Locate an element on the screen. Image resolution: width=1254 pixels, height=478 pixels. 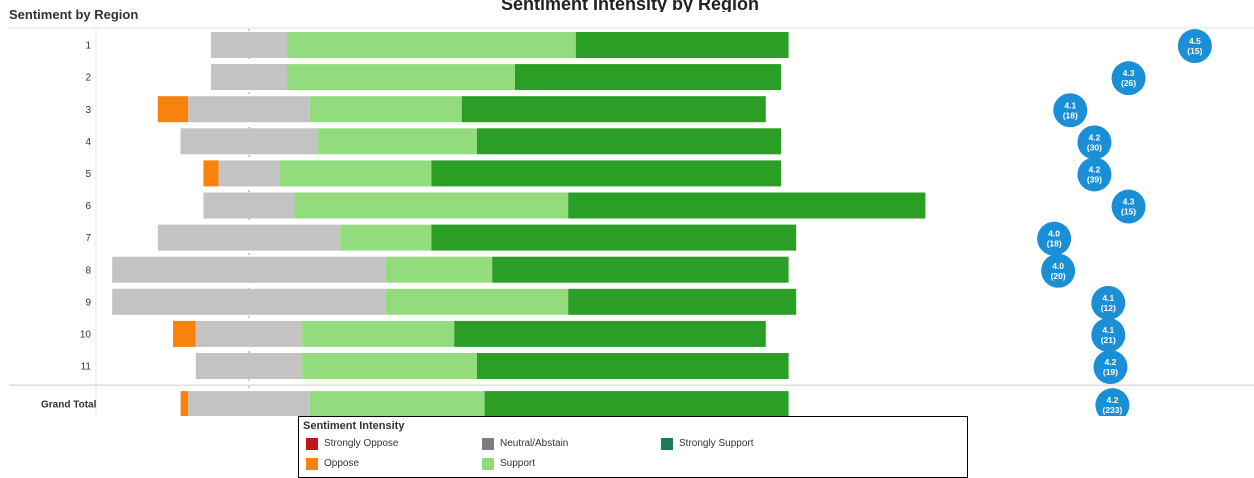
page-title: Sentiment by Region is located at coordinates (74, 14).